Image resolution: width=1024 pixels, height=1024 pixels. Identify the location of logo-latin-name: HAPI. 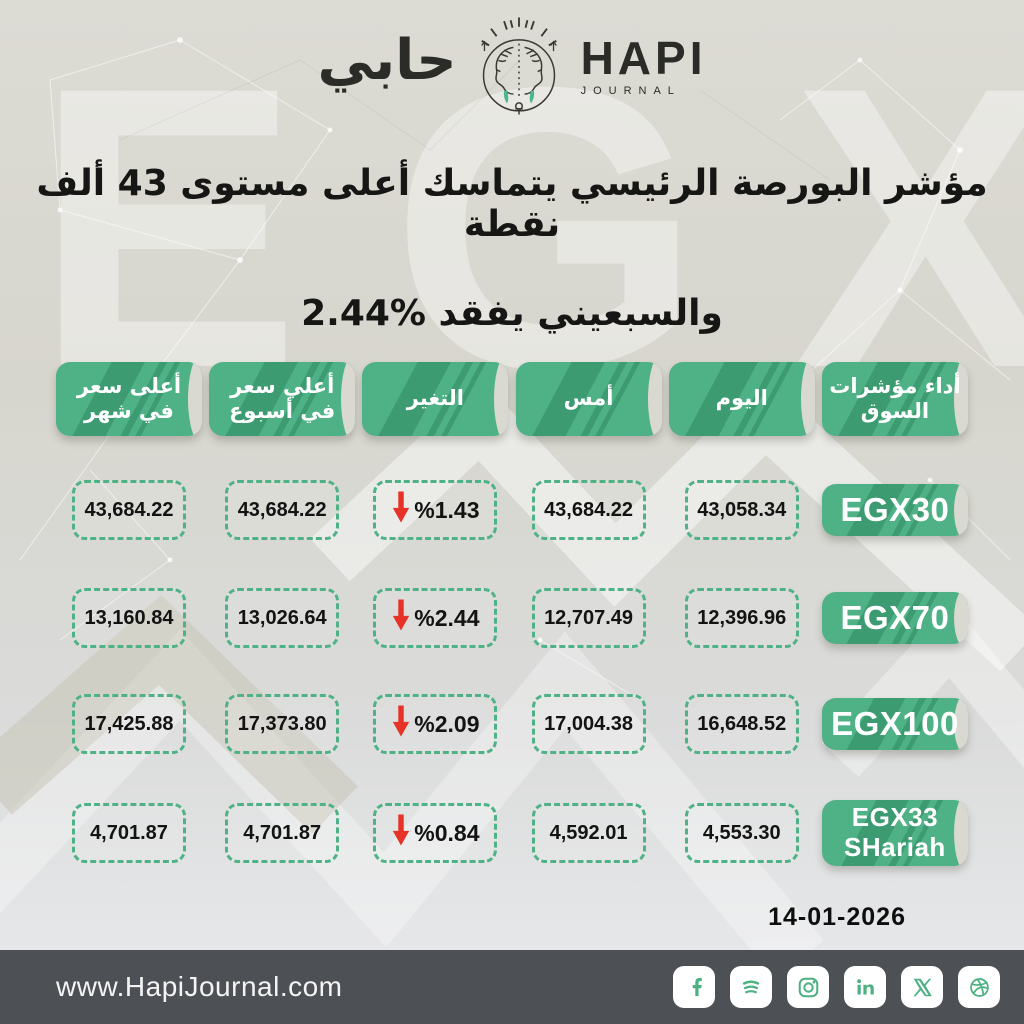
(643, 58).